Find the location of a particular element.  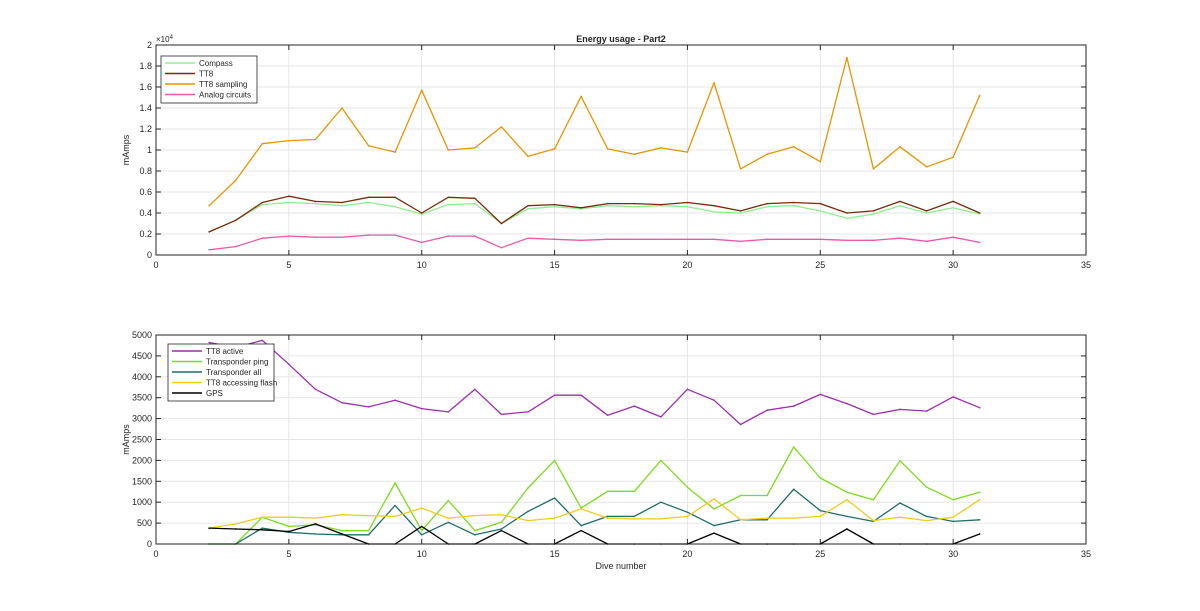

legend-entry: TT8 accessing flash is located at coordinates (241, 383).